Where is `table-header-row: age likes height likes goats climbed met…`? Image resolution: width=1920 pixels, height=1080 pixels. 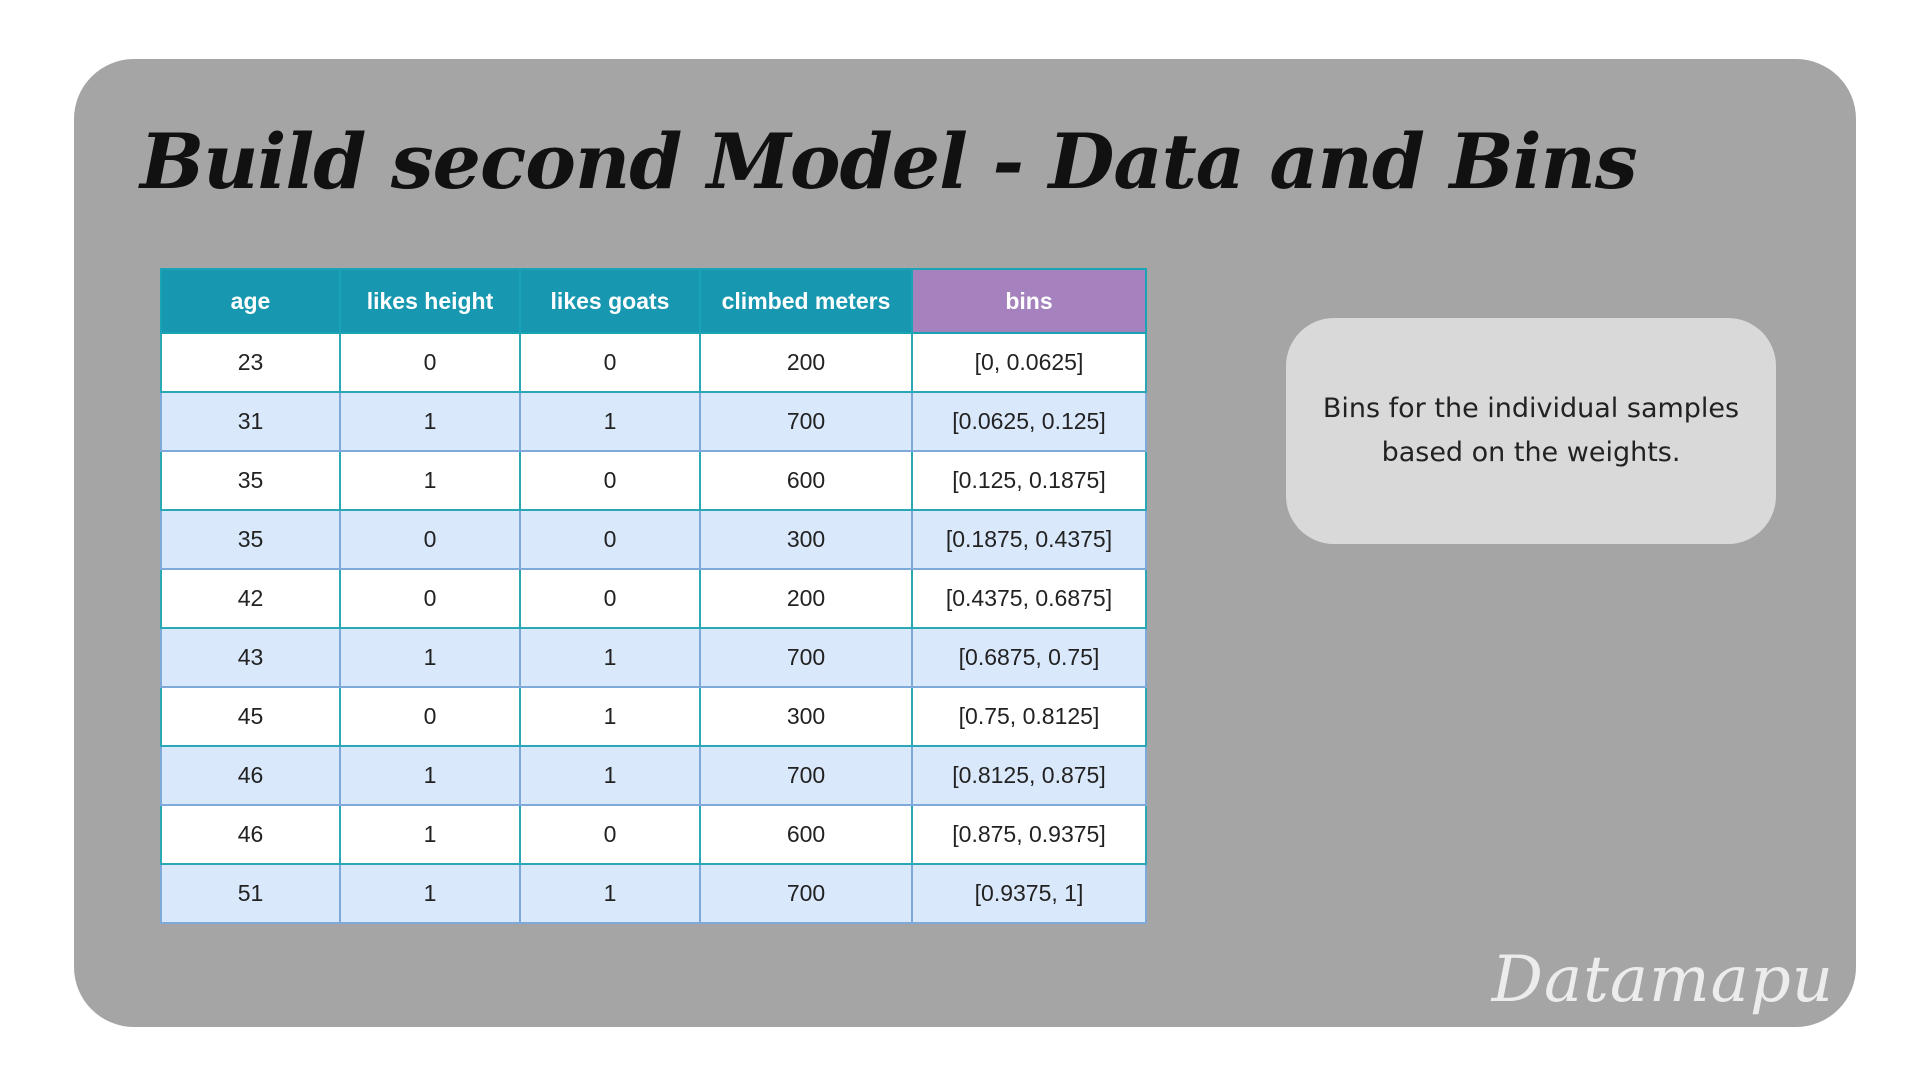
table-header-row: age likes height likes goats climbed met… is located at coordinates (653, 301).